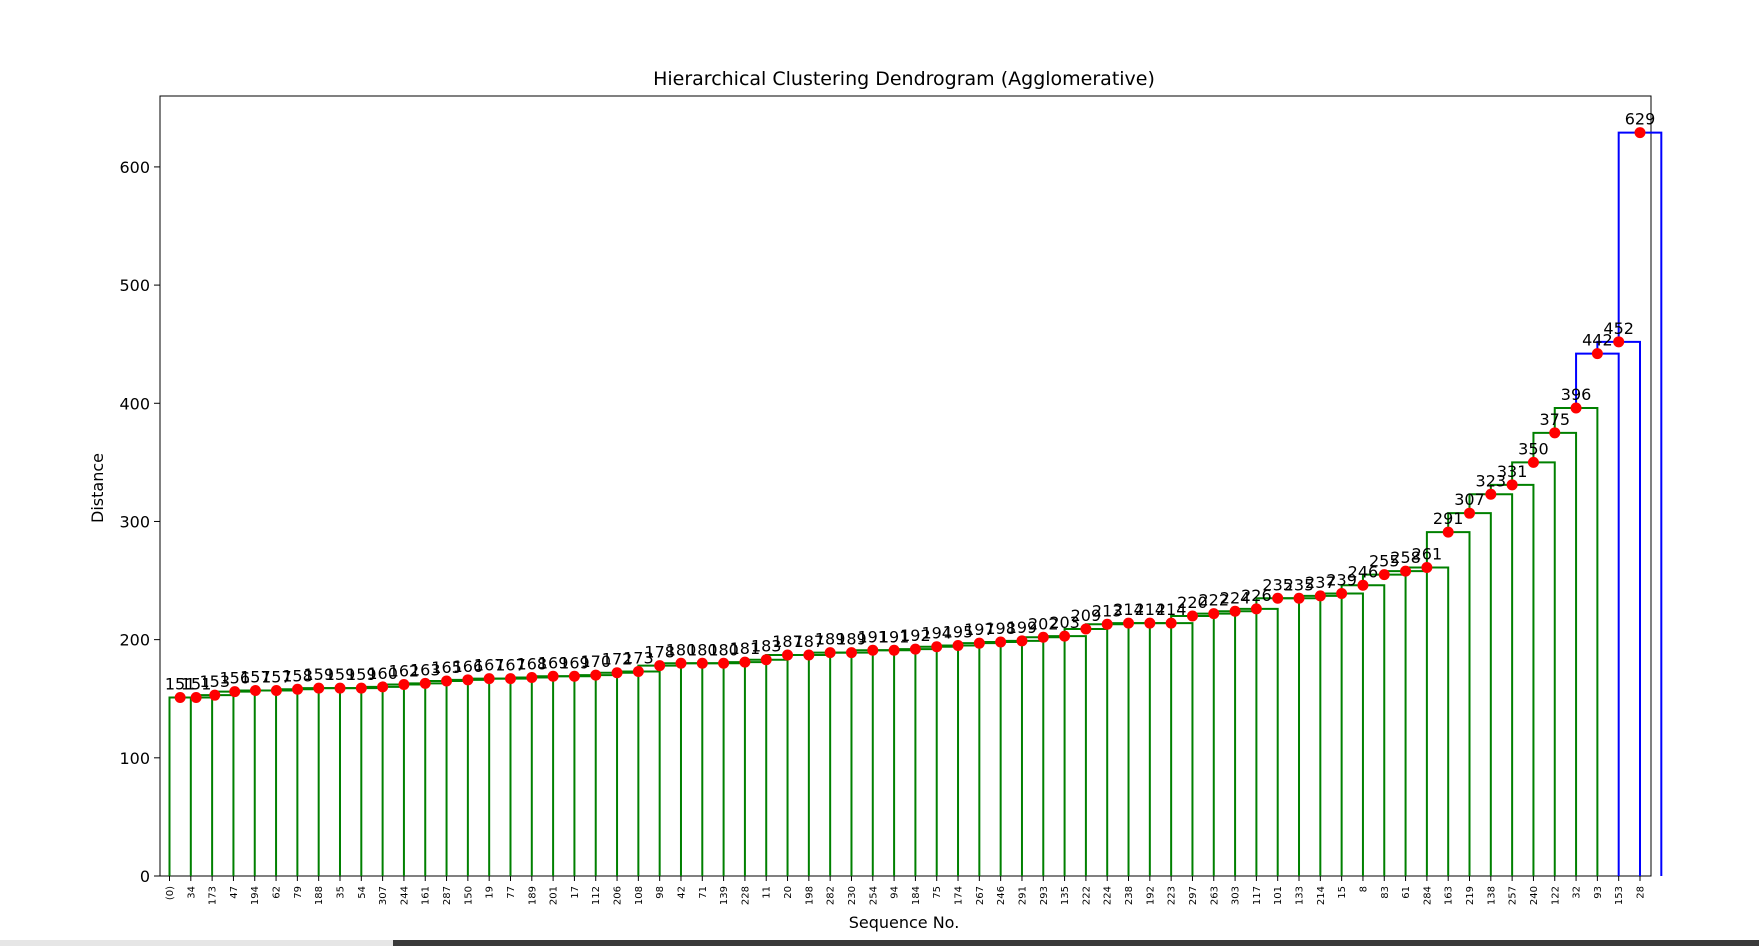  What do you see at coordinates (937, 892) in the screenshot?
I see `x-tick-label: 75` at bounding box center [937, 892].